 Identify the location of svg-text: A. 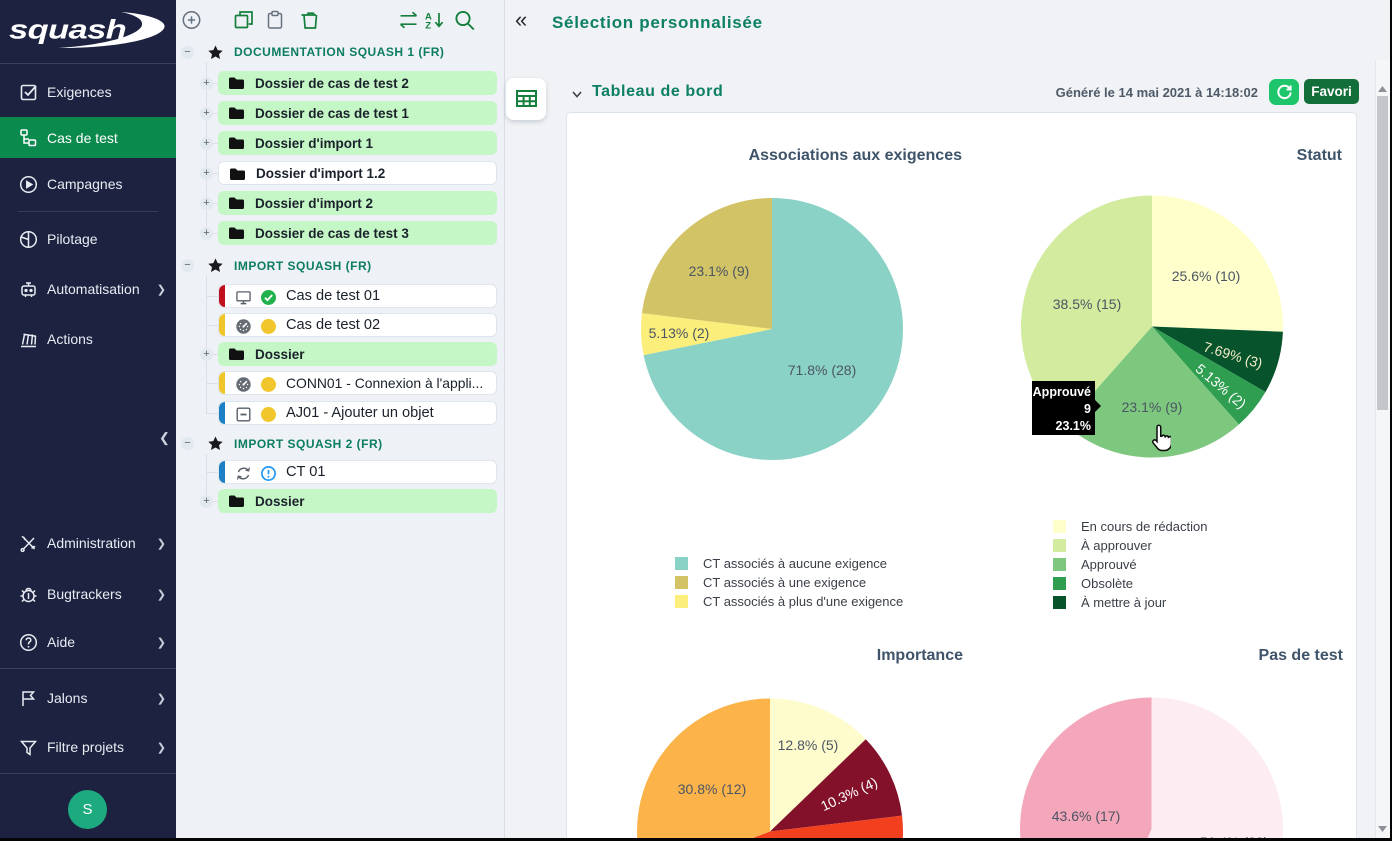
(428, 17).